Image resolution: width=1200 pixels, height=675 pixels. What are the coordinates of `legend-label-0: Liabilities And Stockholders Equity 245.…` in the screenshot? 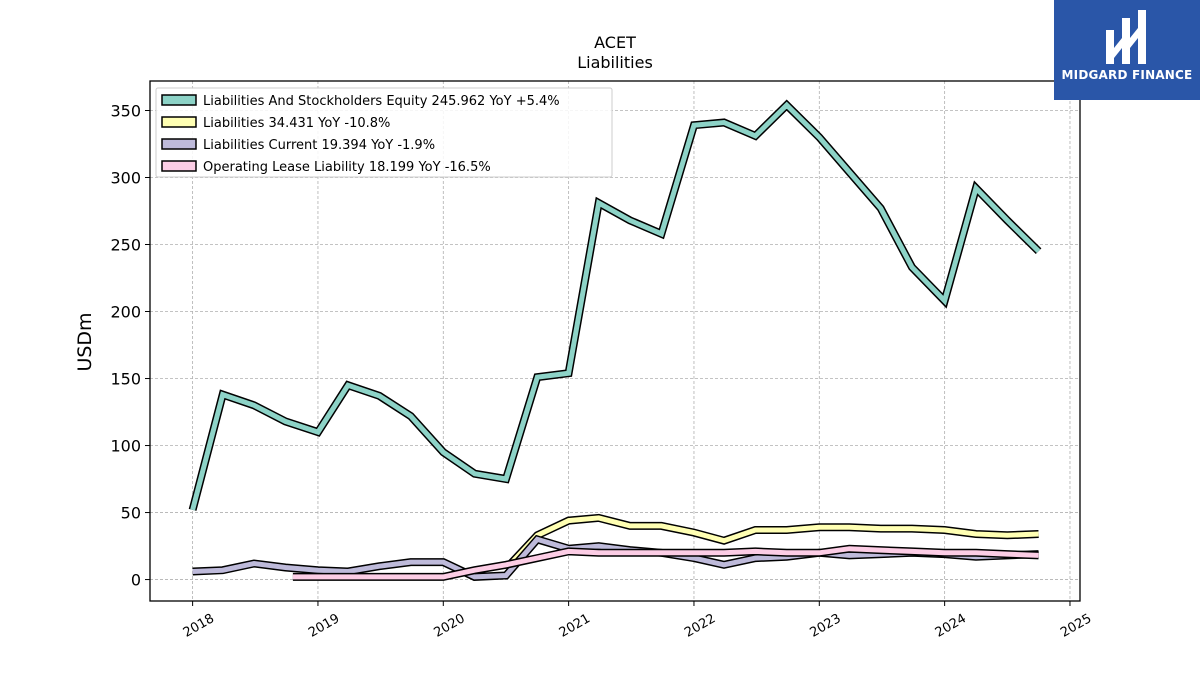 It's located at (381, 101).